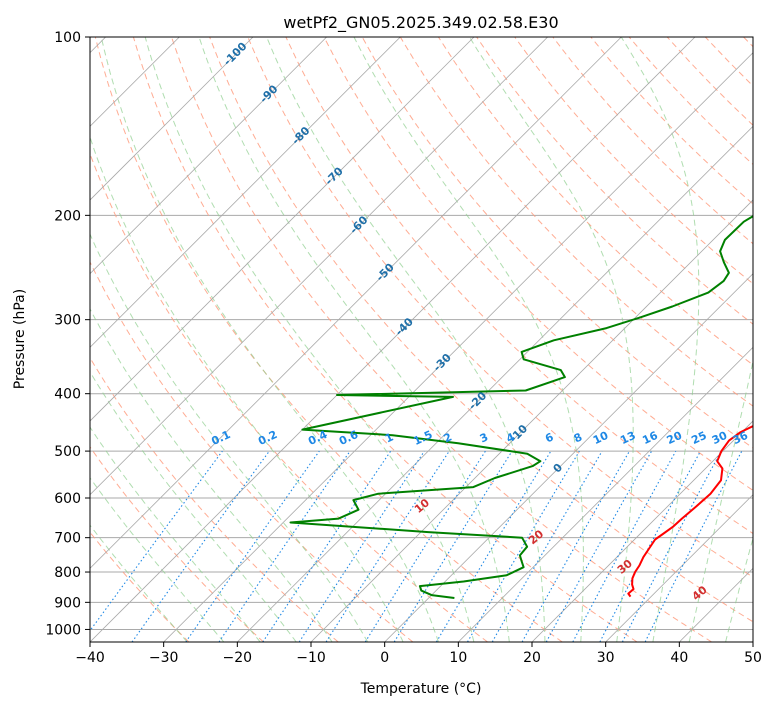 This screenshot has width=775, height=708. Describe the element at coordinates (67, 395) in the screenshot. I see `y-tick-label: 400` at that location.